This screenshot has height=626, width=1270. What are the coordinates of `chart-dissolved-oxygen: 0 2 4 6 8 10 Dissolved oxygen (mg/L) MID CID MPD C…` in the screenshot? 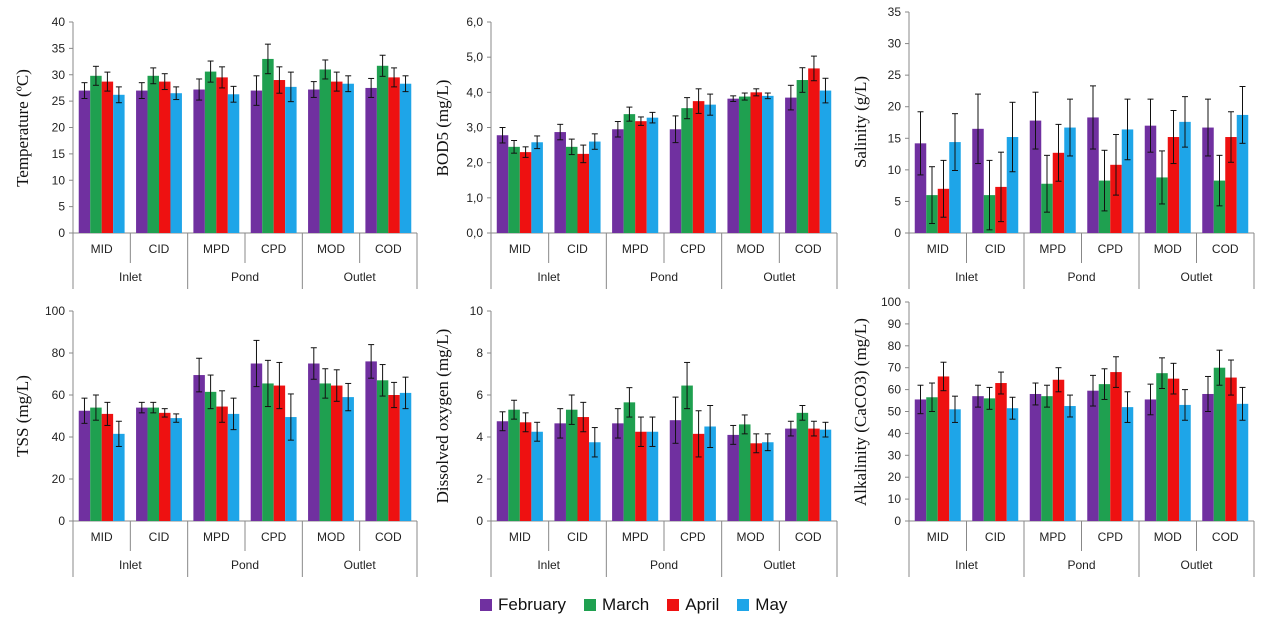 It's located at (635, 440).